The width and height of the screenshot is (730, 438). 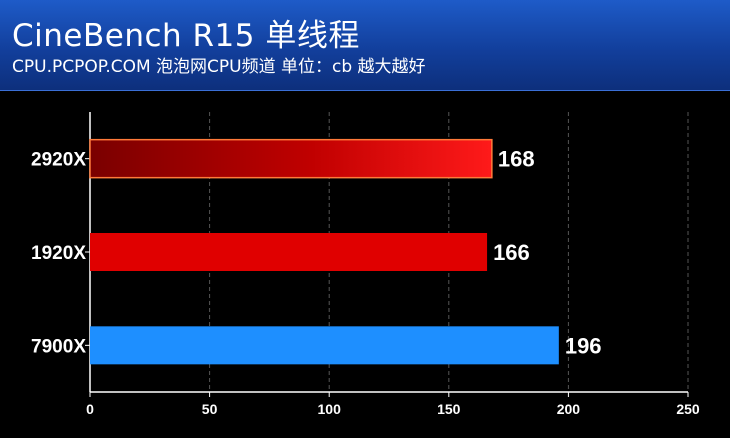 I want to click on value-label: 166, so click(x=511, y=252).